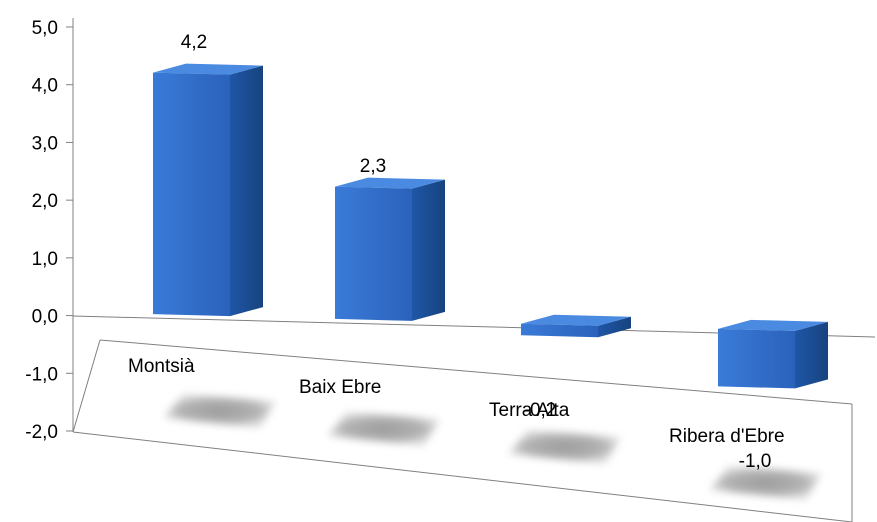  What do you see at coordinates (755, 461) in the screenshot?
I see `data-label-ribera-d-ebre: -1,0` at bounding box center [755, 461].